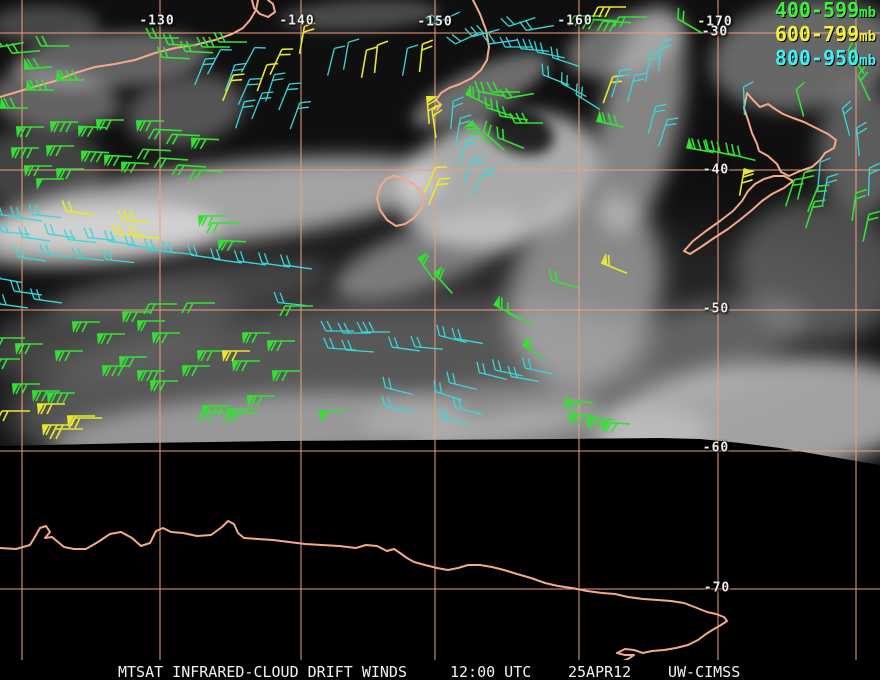 This screenshot has height=680, width=880. Describe the element at coordinates (129, 49) in the screenshot. I see `coastline-australia-south-coast` at that location.